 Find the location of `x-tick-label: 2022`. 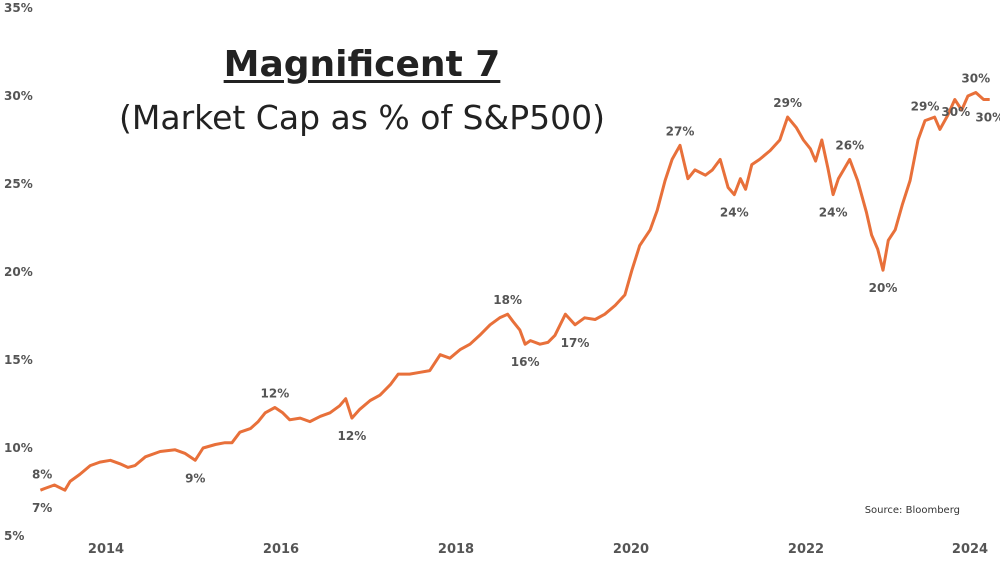

x-tick-label: 2022 is located at coordinates (806, 549).